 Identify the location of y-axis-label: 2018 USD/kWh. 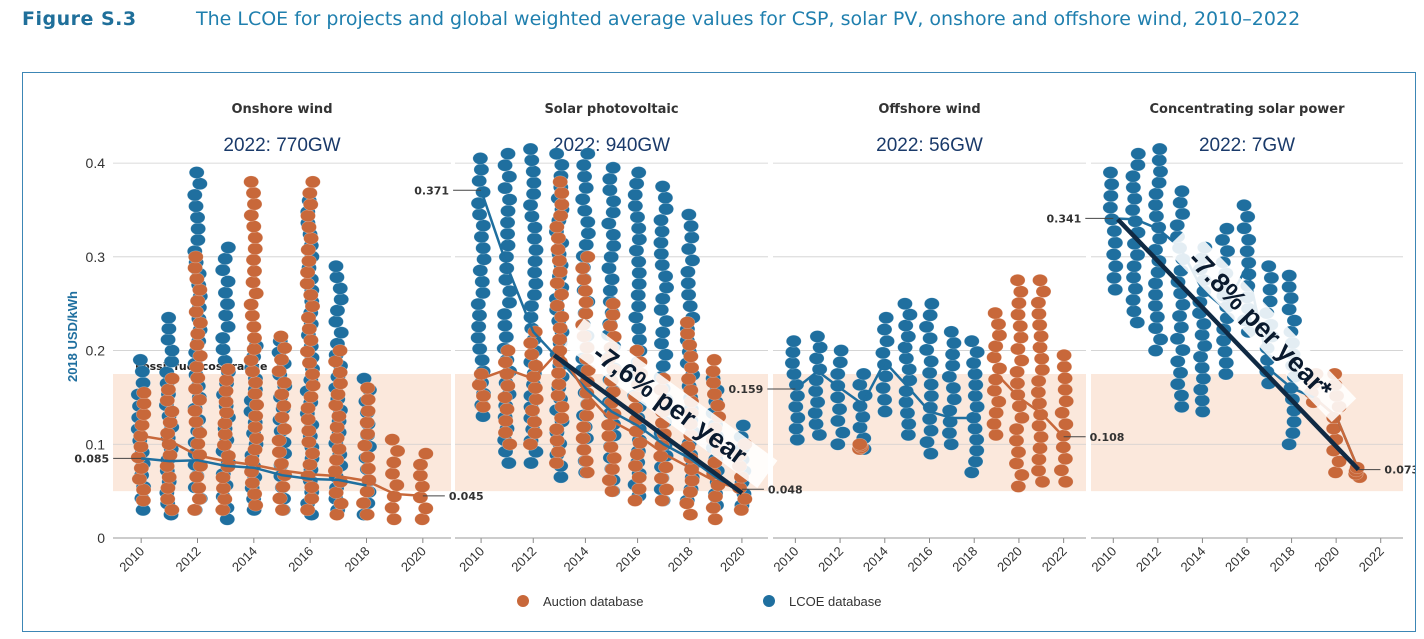
(72, 336).